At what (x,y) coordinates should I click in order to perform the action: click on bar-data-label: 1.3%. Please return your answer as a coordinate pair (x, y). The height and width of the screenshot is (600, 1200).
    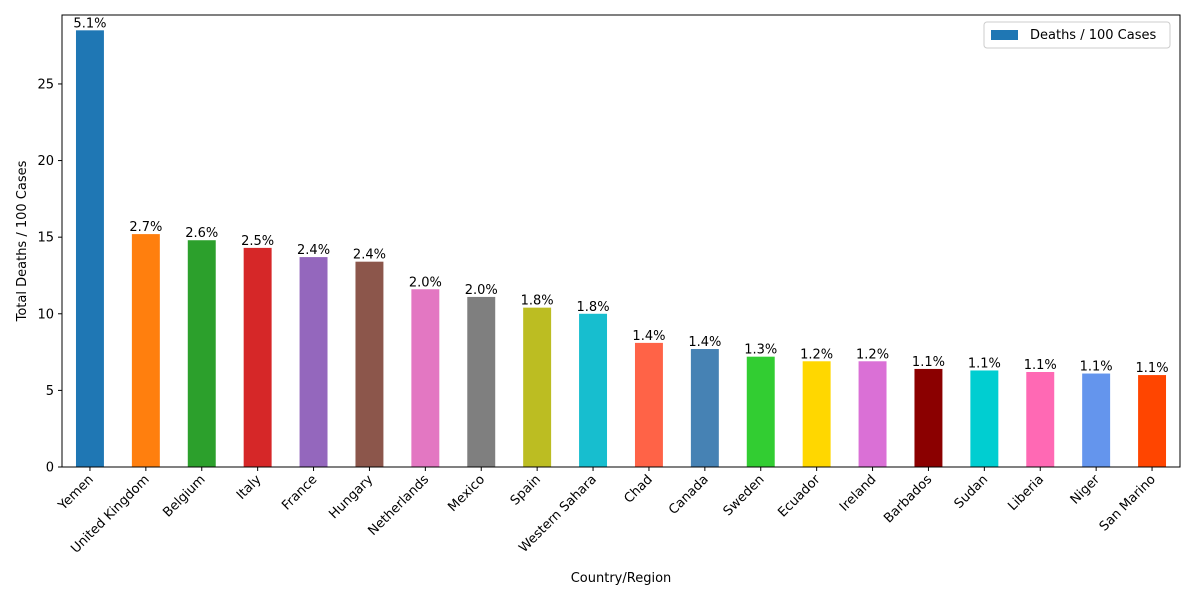
    Looking at the image, I should click on (760, 350).